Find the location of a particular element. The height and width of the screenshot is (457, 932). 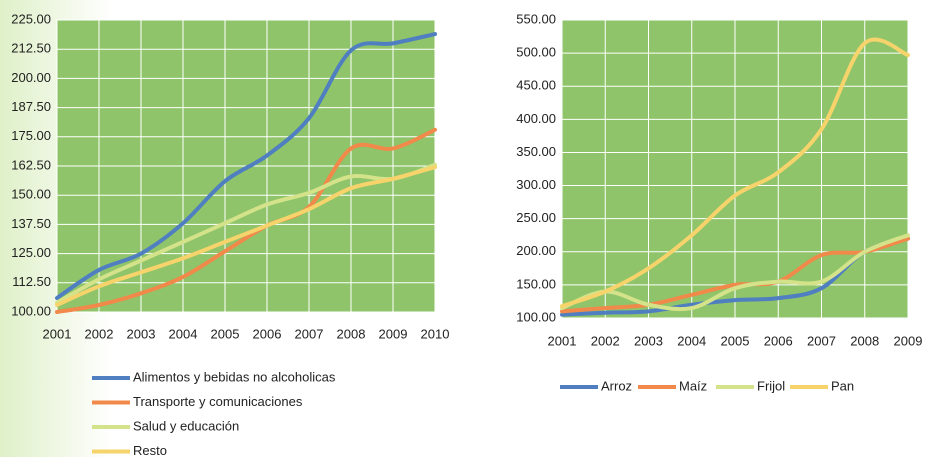

y-tick-label: 400.00 is located at coordinates (536, 118).